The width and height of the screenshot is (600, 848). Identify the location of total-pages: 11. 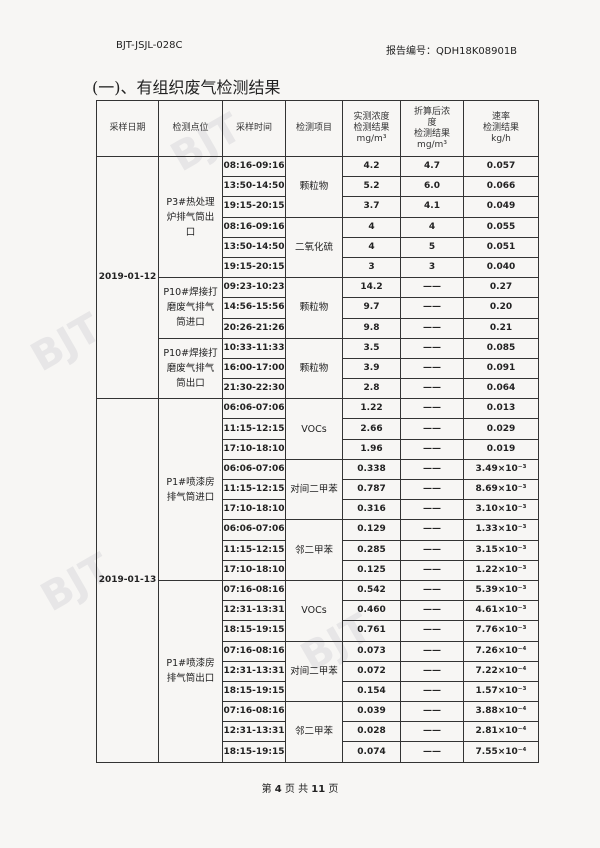
(318, 789).